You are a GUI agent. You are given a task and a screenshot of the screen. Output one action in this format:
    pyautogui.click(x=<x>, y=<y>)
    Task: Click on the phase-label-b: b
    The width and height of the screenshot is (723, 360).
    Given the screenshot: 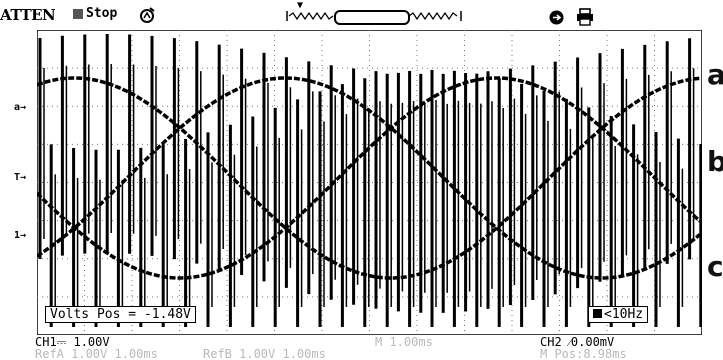 What is the action you would take?
    pyautogui.click(x=715, y=161)
    